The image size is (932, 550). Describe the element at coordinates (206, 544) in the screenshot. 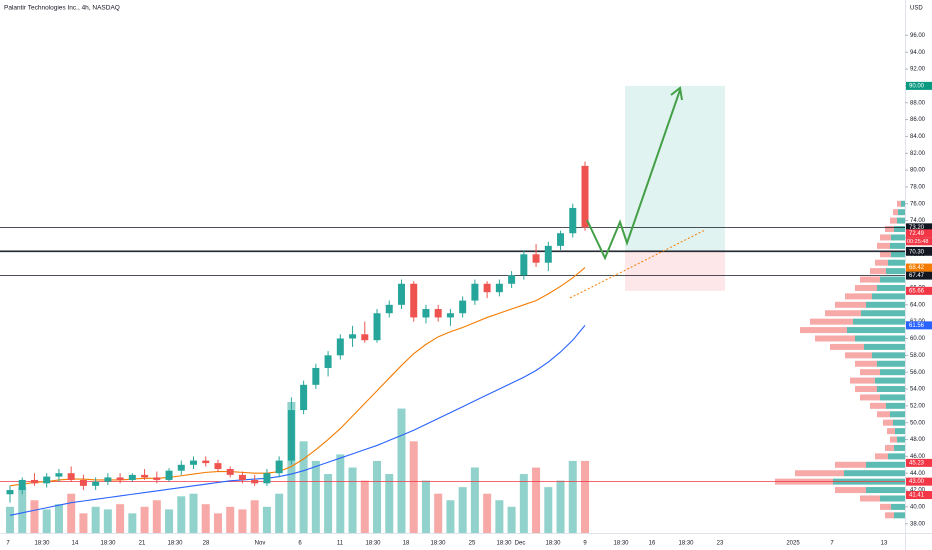

I see `x-tick-label: 28` at that location.